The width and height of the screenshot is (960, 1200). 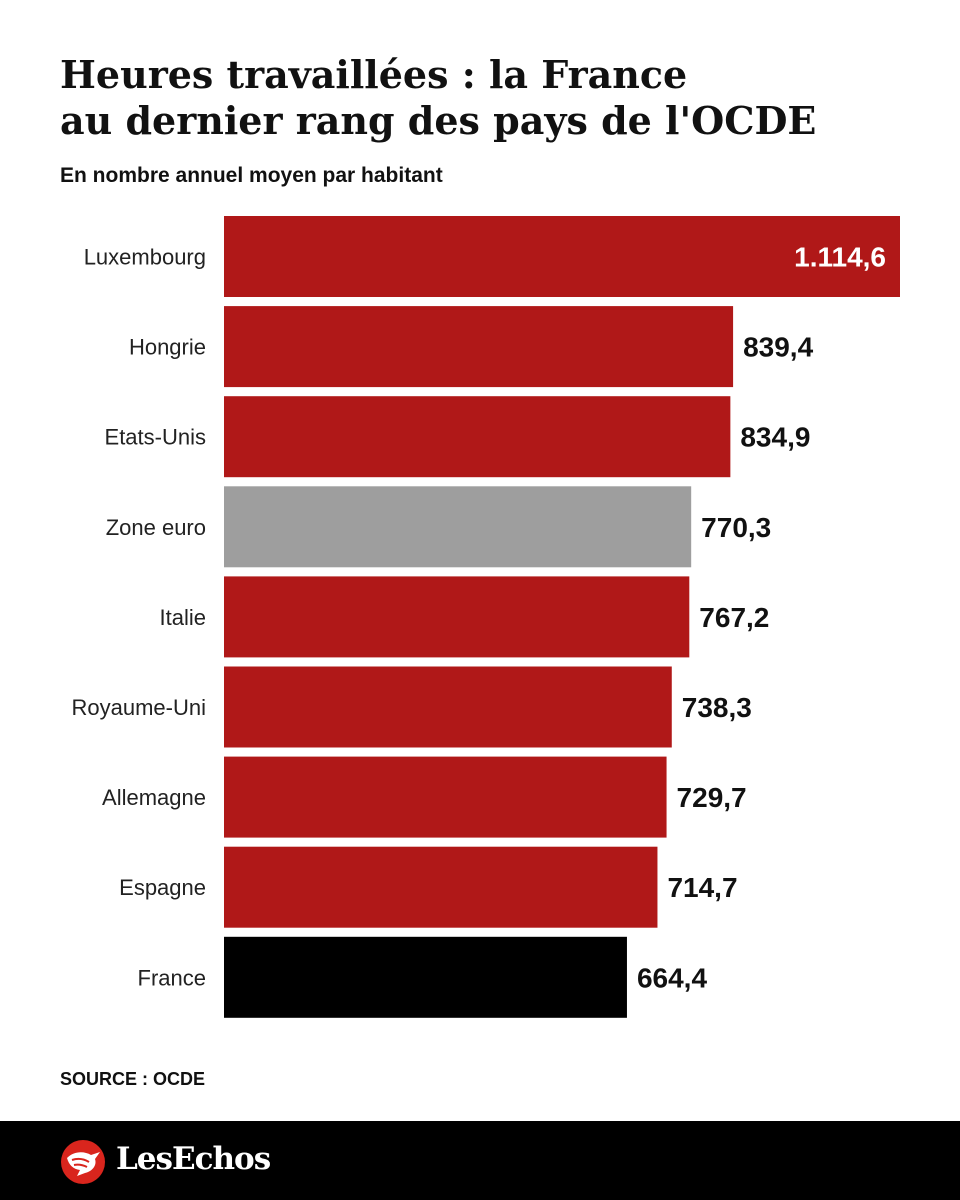 What do you see at coordinates (183, 617) in the screenshot?
I see `category-label-italie: Italie` at bounding box center [183, 617].